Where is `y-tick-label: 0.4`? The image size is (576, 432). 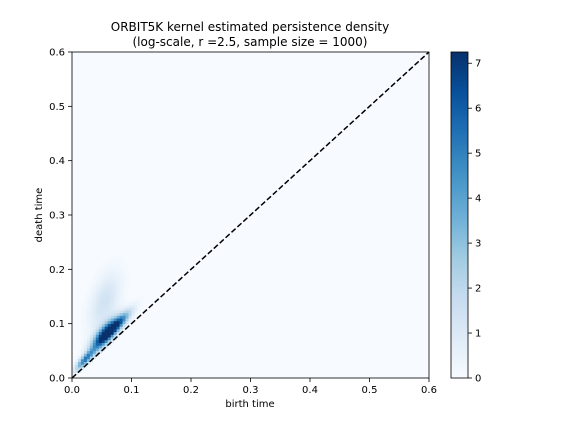
y-tick-label: 0.4 is located at coordinates (57, 161).